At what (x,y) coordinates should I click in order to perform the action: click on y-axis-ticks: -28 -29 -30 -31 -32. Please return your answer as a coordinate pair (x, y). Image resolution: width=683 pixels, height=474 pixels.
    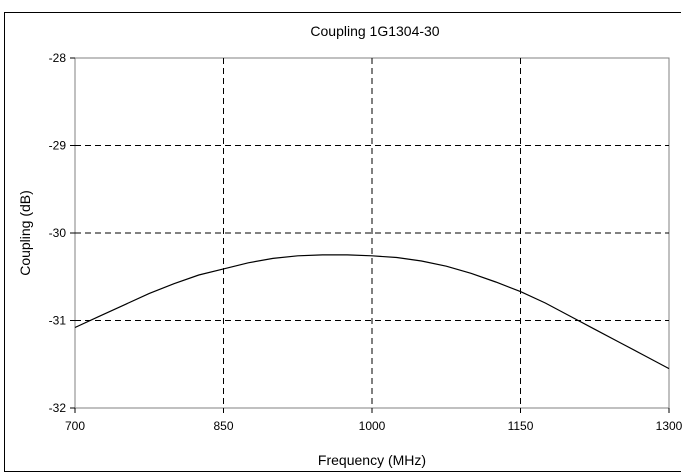
    Looking at the image, I should click on (62, 233).